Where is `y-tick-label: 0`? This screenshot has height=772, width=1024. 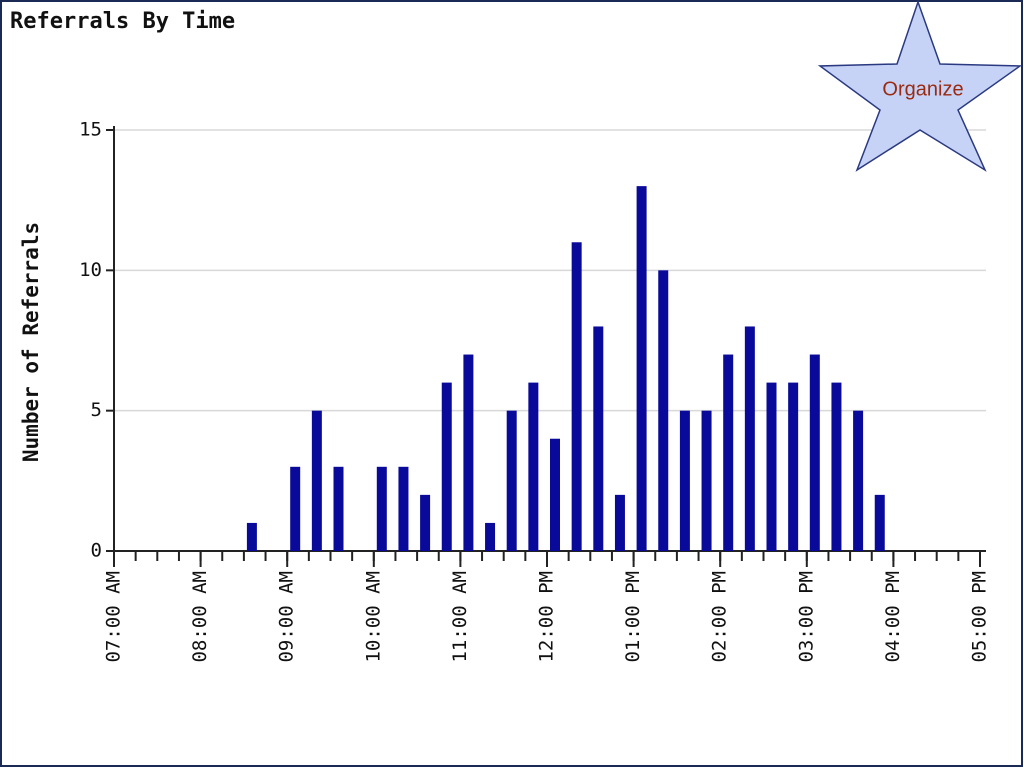
y-tick-label: 0 is located at coordinates (96, 551).